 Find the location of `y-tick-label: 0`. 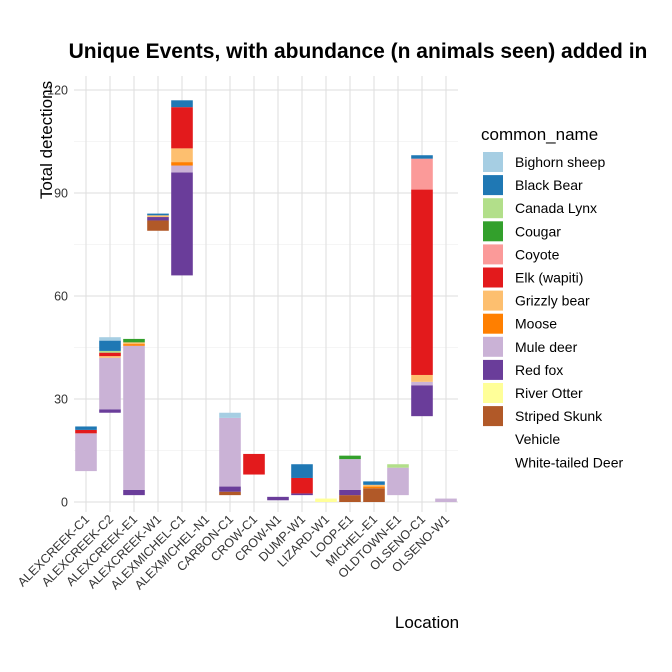

y-tick-label: 0 is located at coordinates (64, 503).